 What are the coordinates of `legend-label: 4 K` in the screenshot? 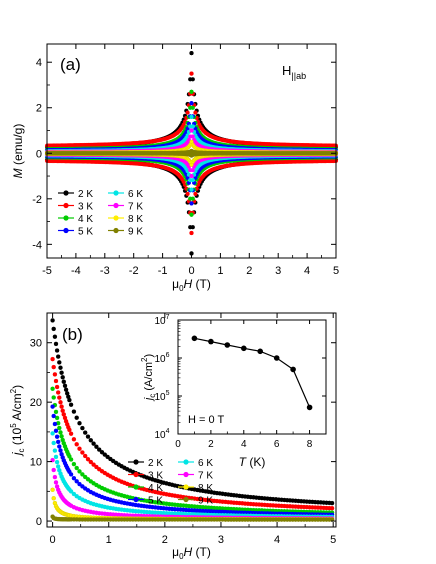 It's located at (155, 488).